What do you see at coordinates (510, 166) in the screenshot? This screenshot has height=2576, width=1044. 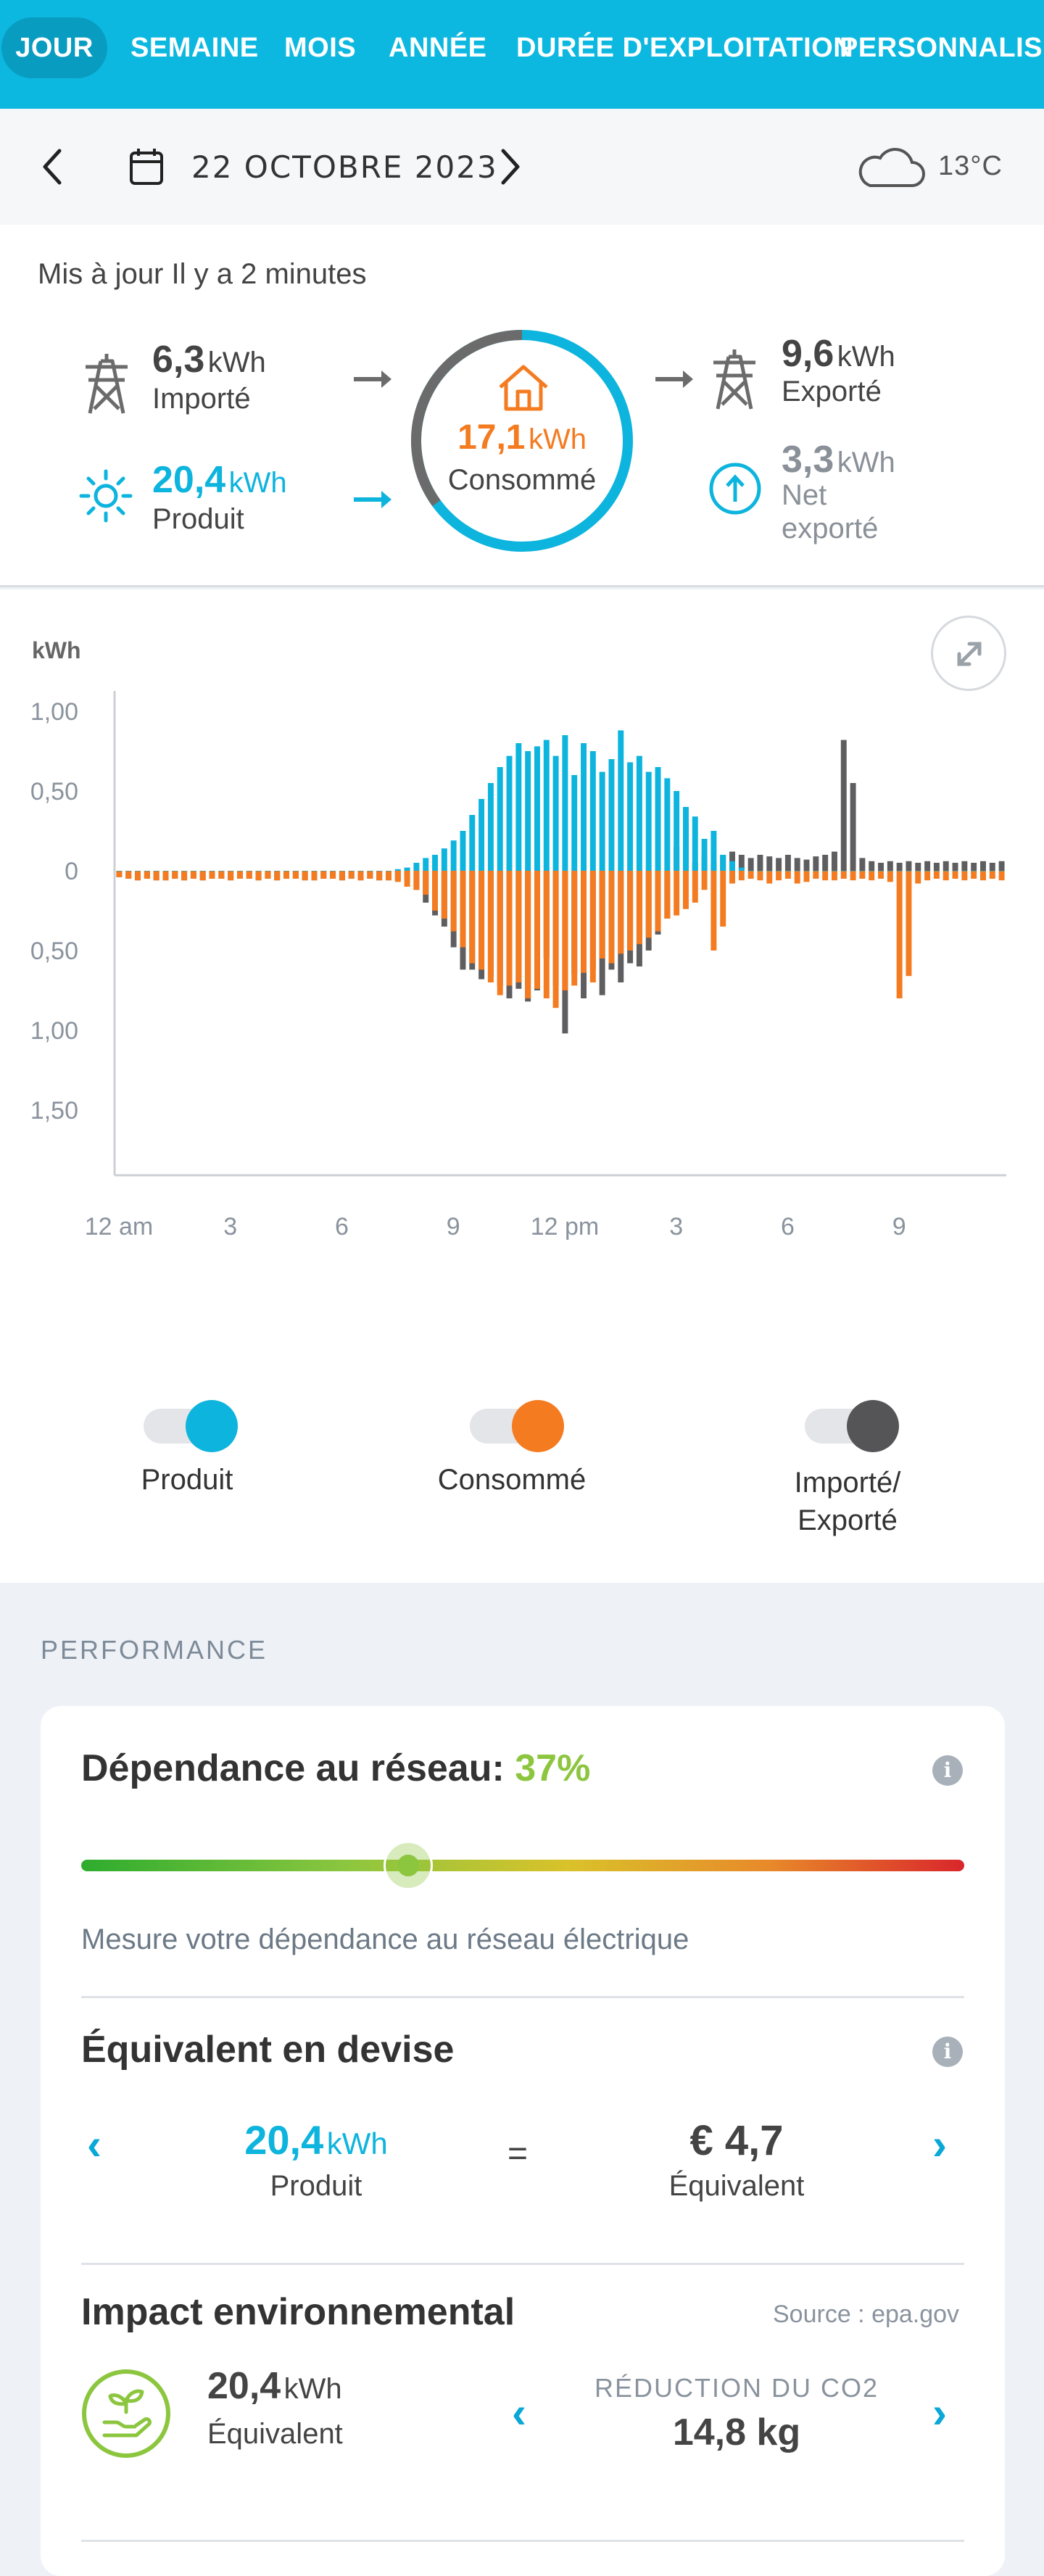 I see `chevron-right-icon` at bounding box center [510, 166].